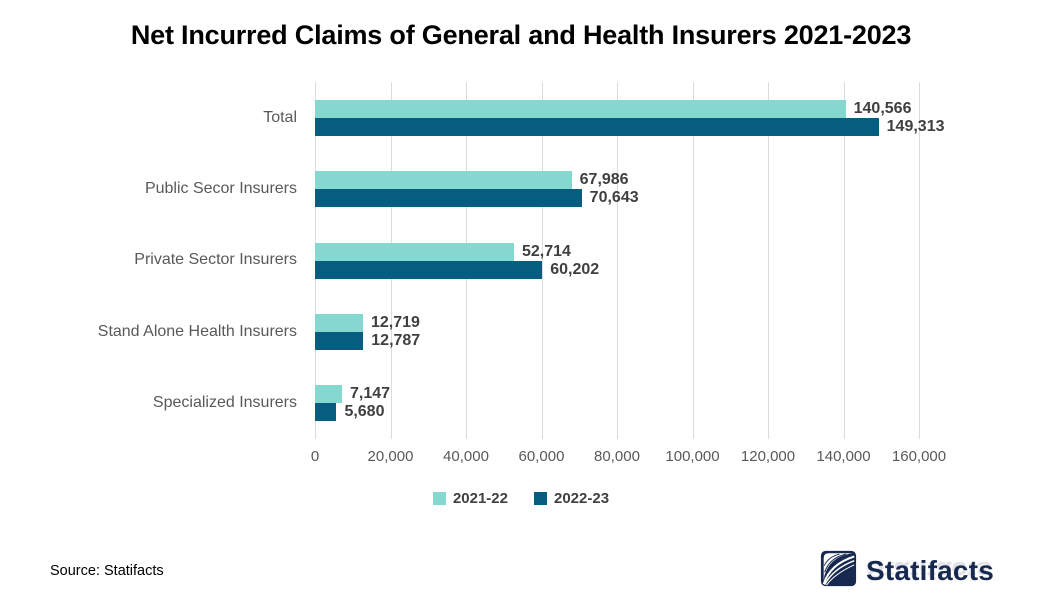 The height and width of the screenshot is (608, 1042). What do you see at coordinates (220, 188) in the screenshot?
I see `category-label: Public Secor Insurers` at bounding box center [220, 188].